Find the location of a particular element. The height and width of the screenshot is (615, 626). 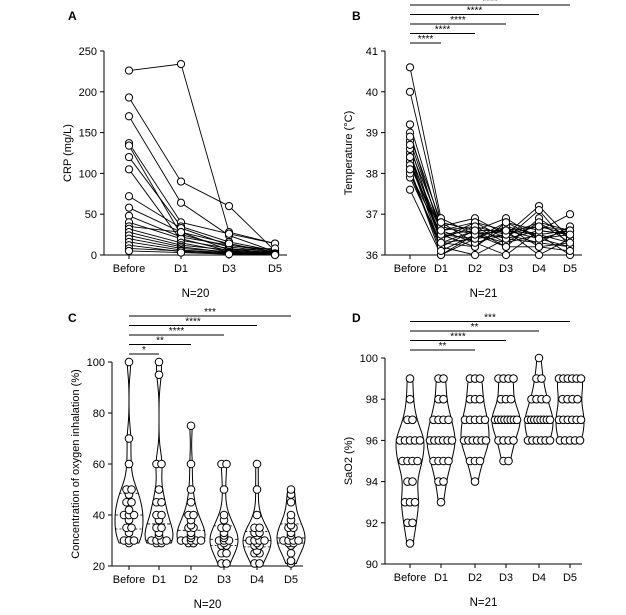

x-tick-label: D2 is located at coordinates (475, 269).